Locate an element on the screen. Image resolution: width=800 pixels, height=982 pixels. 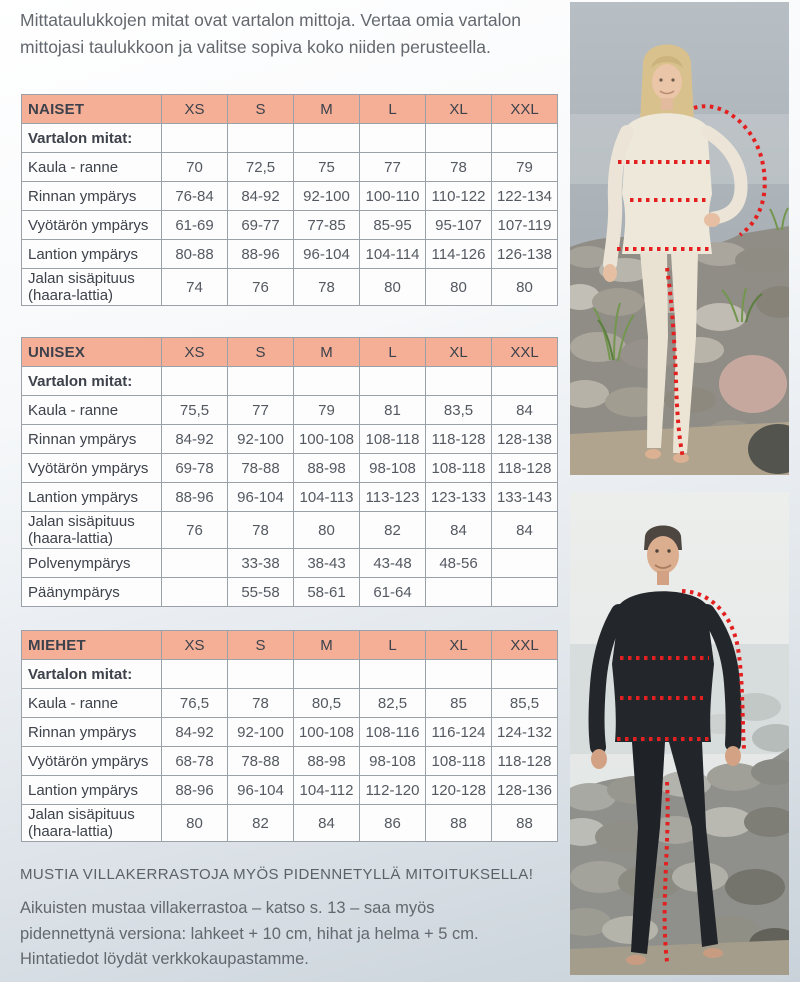
measurement-value: 83,5 is located at coordinates (458, 410).